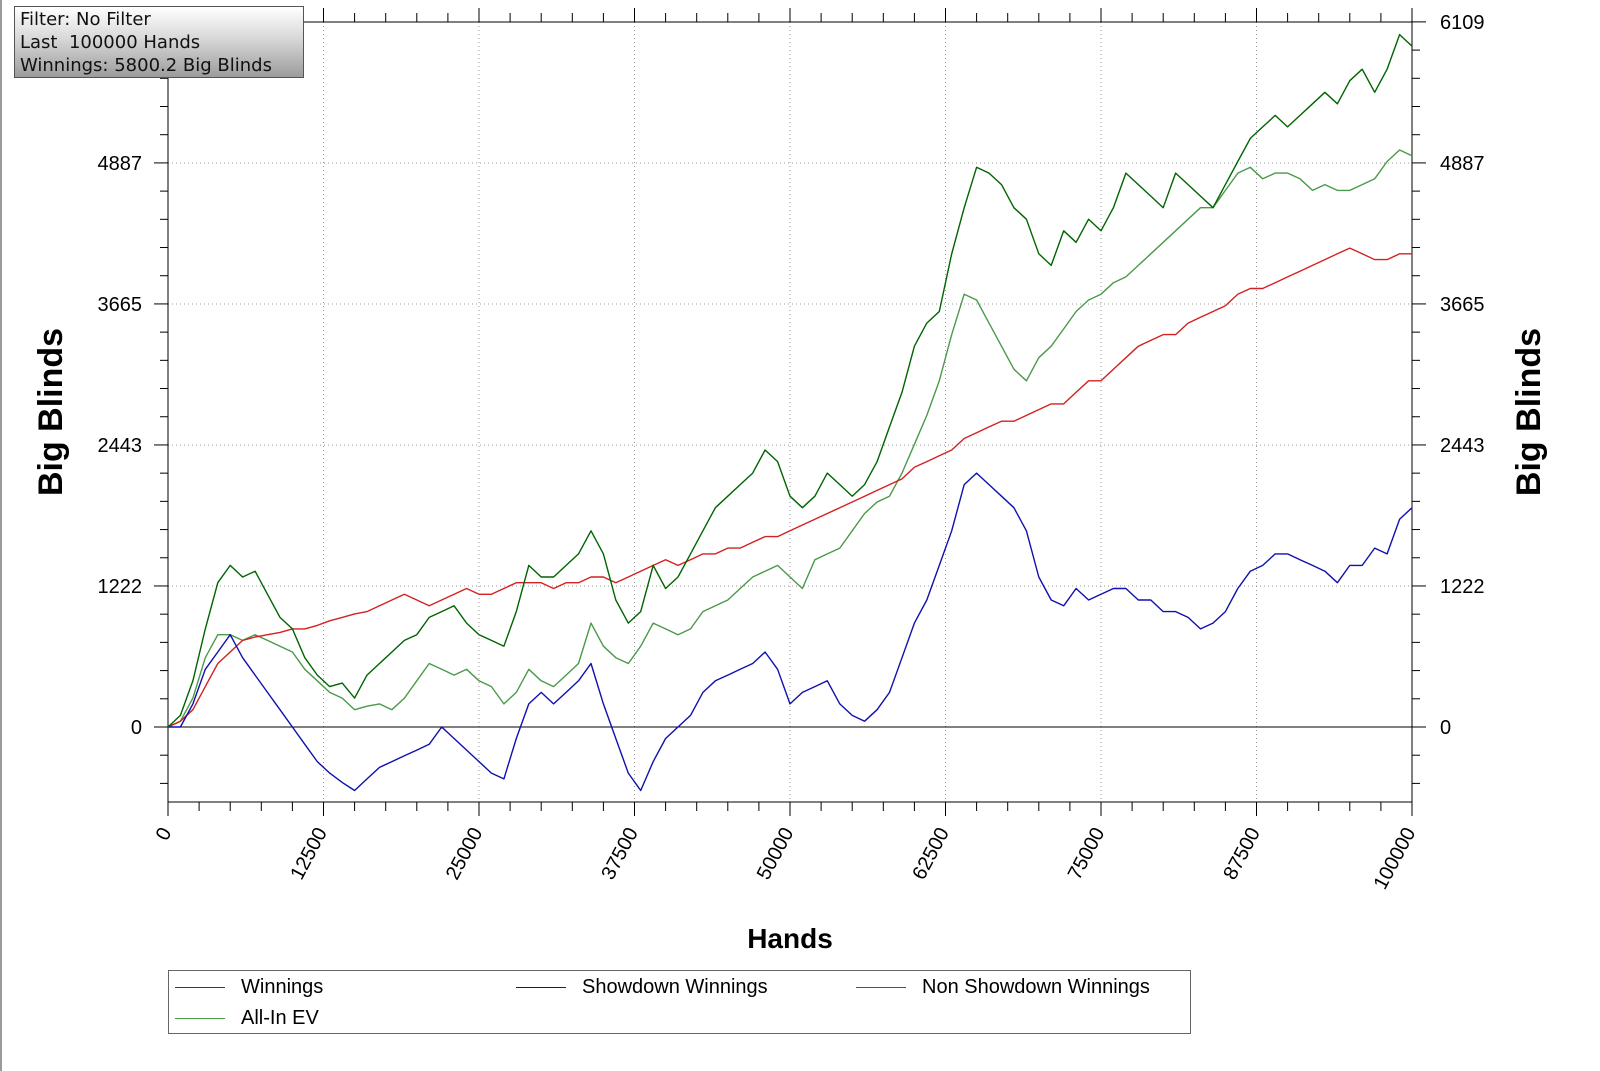 The height and width of the screenshot is (1071, 1600). What do you see at coordinates (1242, 853) in the screenshot?
I see `x-tick-label: 87500` at bounding box center [1242, 853].